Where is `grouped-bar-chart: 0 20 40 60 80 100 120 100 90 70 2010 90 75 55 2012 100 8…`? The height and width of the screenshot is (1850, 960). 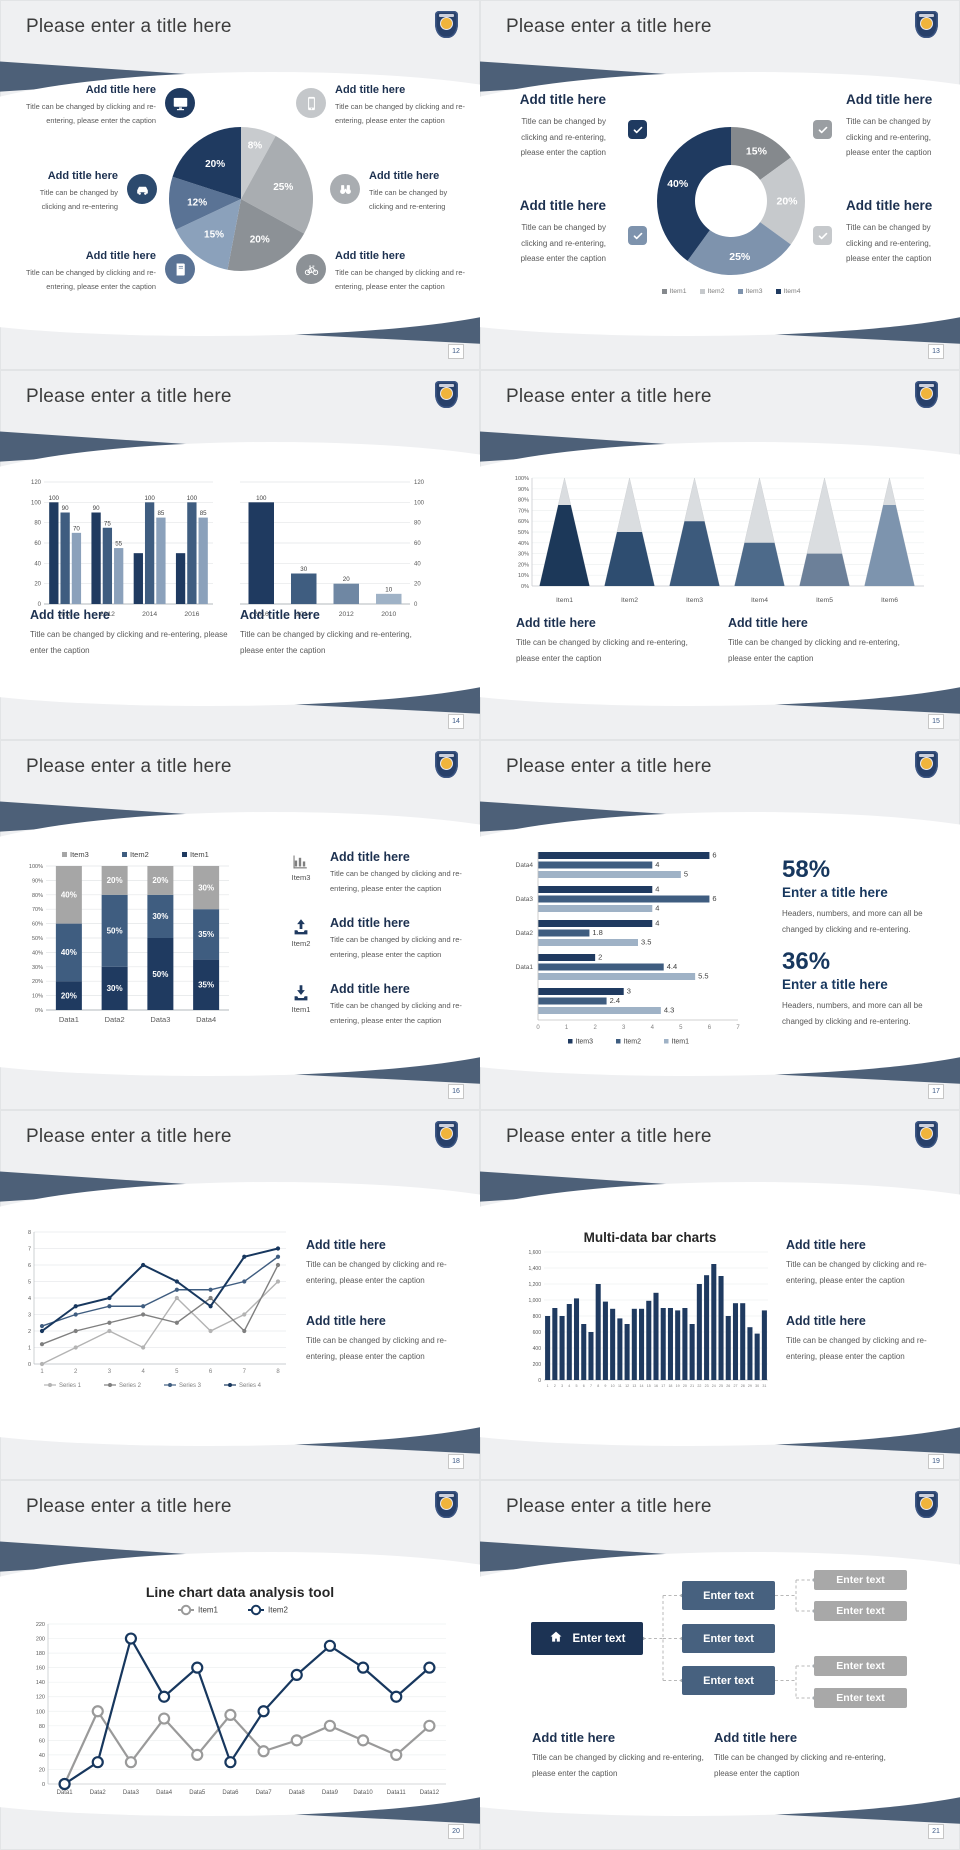
grouped-bar-chart: 0 20 40 60 80 100 120 100 90 70 2010 90 75 55 2012 100 8… is located at coordinates (120, 547).